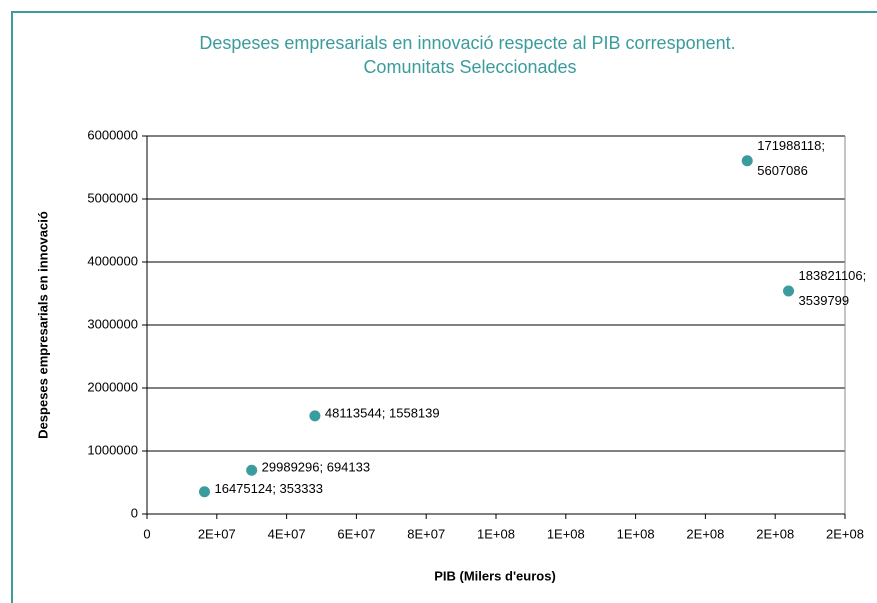 This screenshot has height=603, width=877. What do you see at coordinates (426, 533) in the screenshot?
I see `x-tick-label: 8E+07` at bounding box center [426, 533].